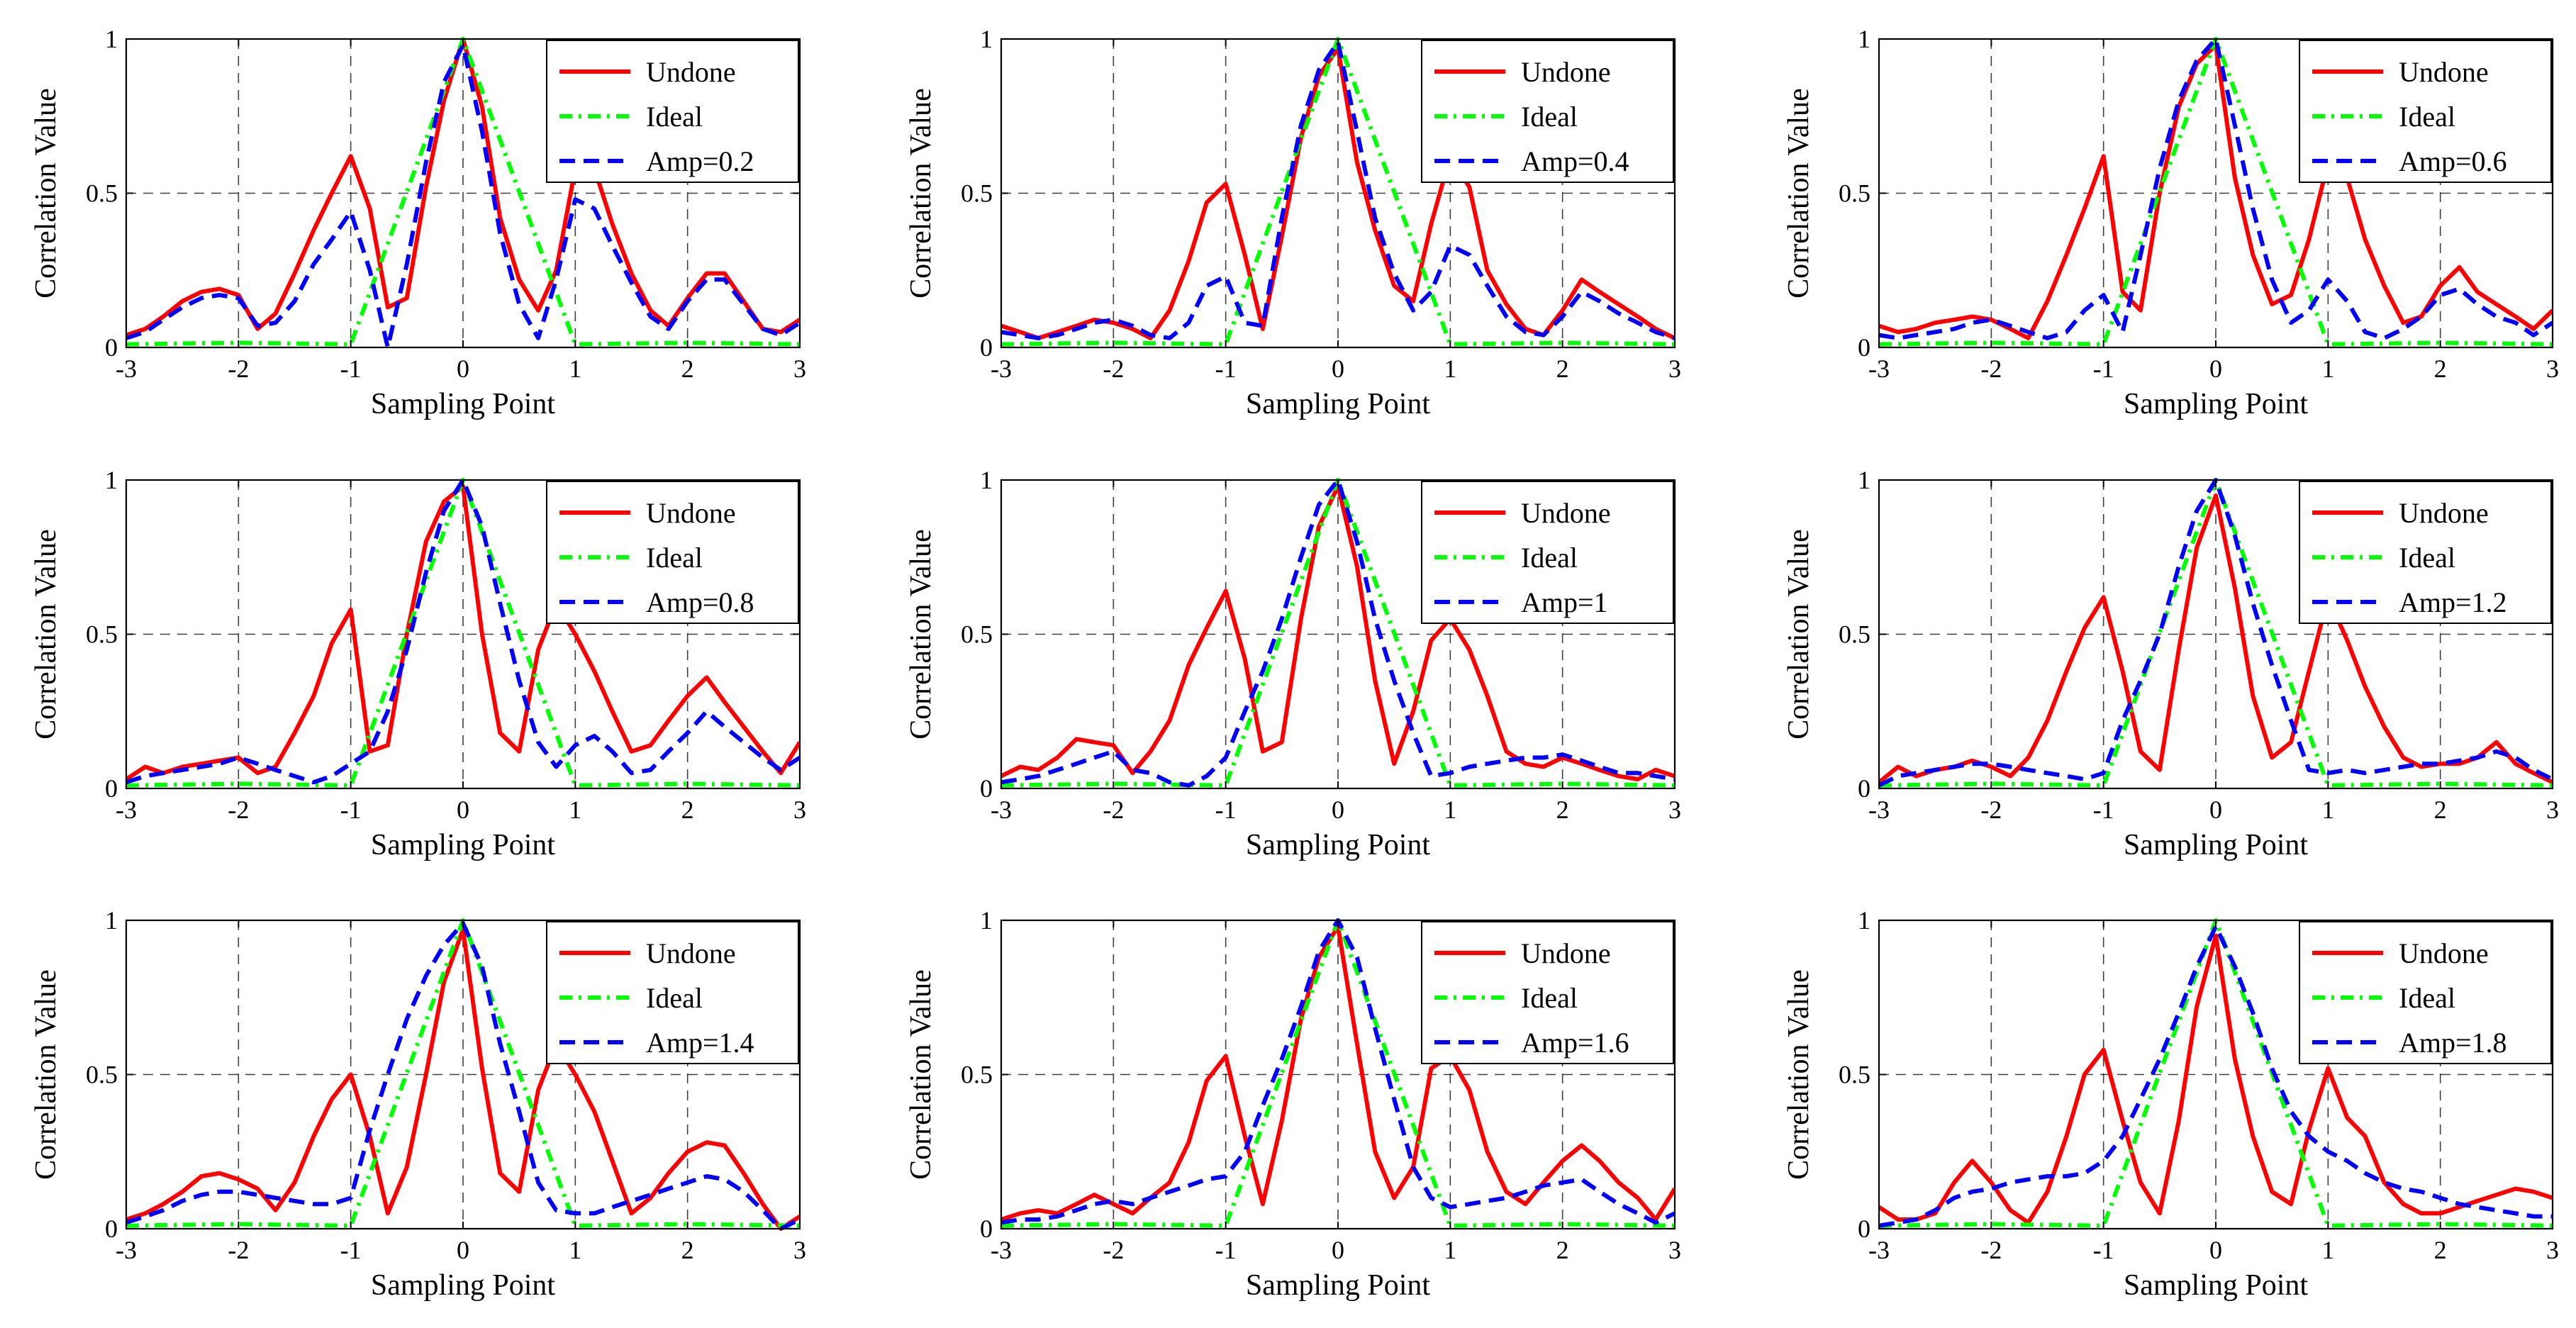  What do you see at coordinates (700, 161) in the screenshot?
I see `legend-label-amp: Amp=0.2` at bounding box center [700, 161].